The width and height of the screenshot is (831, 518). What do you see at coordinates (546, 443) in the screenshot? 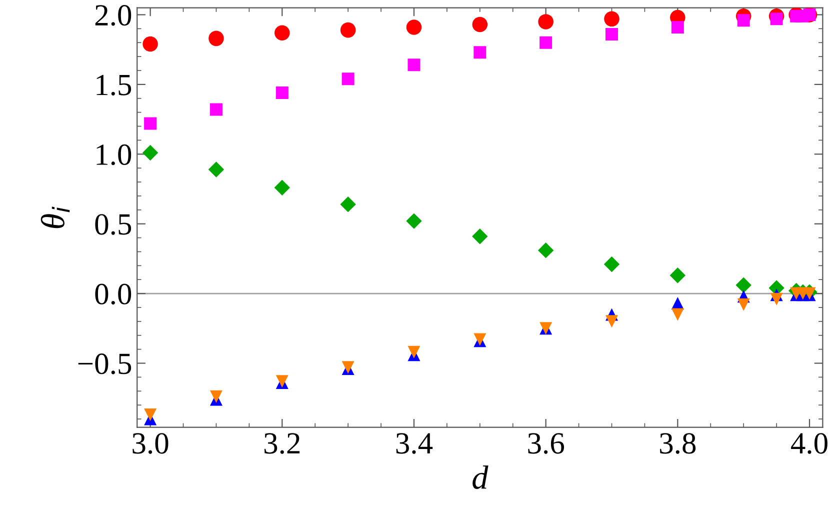
I see `x-tick-label: 3.6` at bounding box center [546, 443].